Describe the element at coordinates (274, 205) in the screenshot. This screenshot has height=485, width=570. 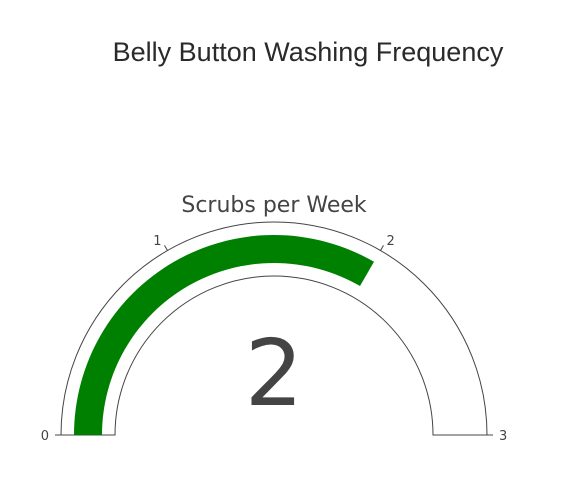
I see `gauge-subtitle: Scrubs per Week` at that location.